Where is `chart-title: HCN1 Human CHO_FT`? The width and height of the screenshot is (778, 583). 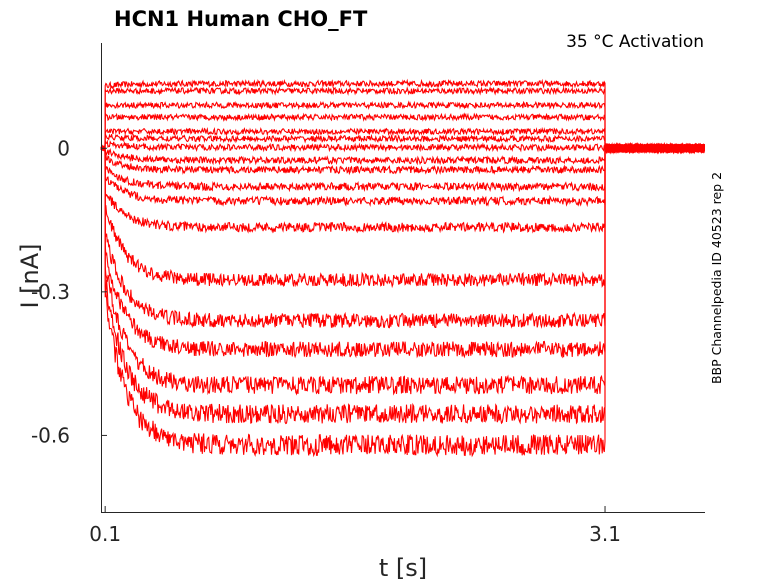 chart-title: HCN1 Human CHO_FT is located at coordinates (241, 19).